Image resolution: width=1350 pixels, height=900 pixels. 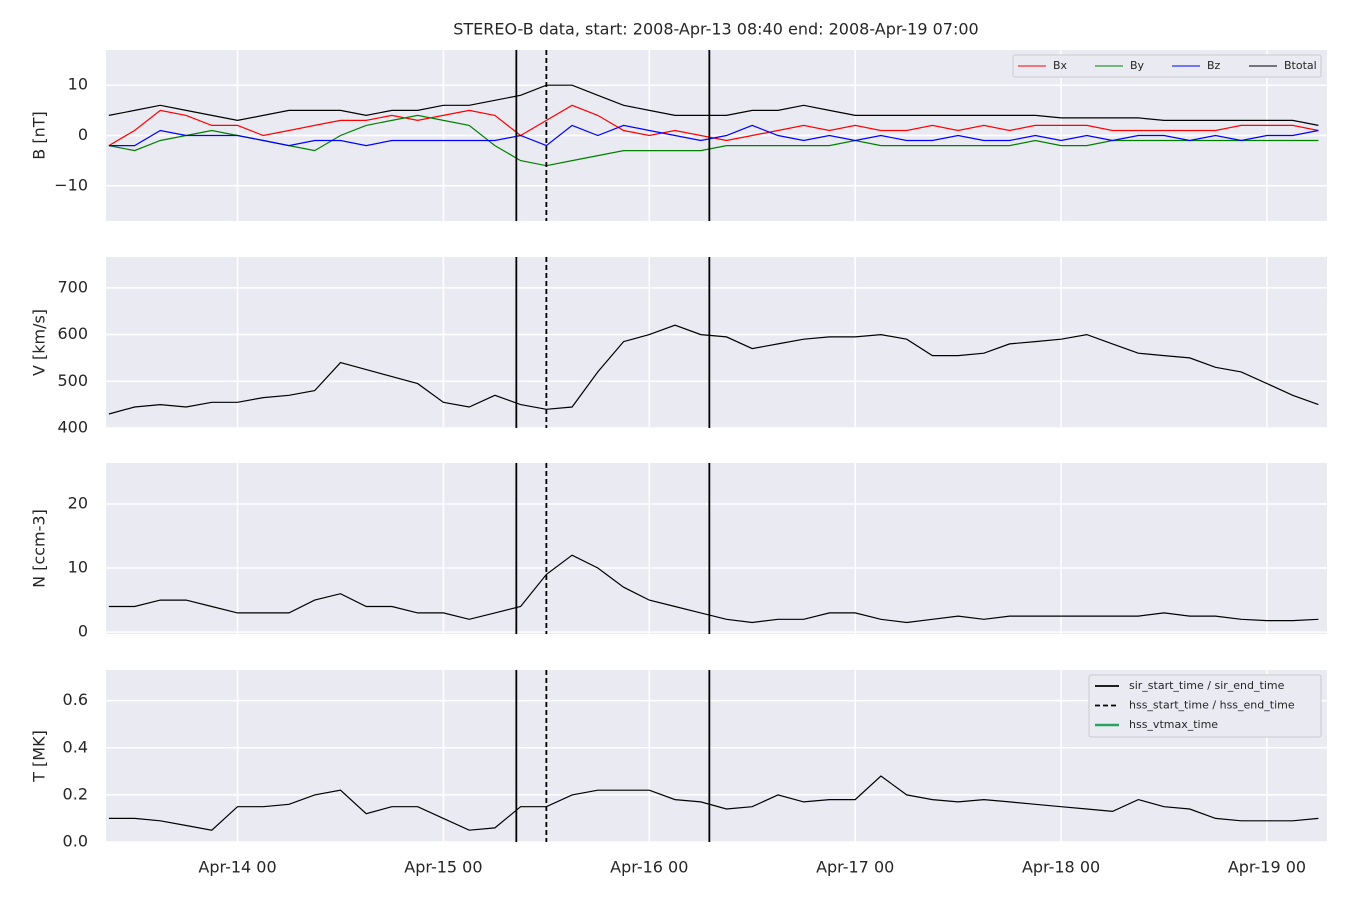 I want to click on y-axis-label: N [ccm-3], so click(x=39, y=548).